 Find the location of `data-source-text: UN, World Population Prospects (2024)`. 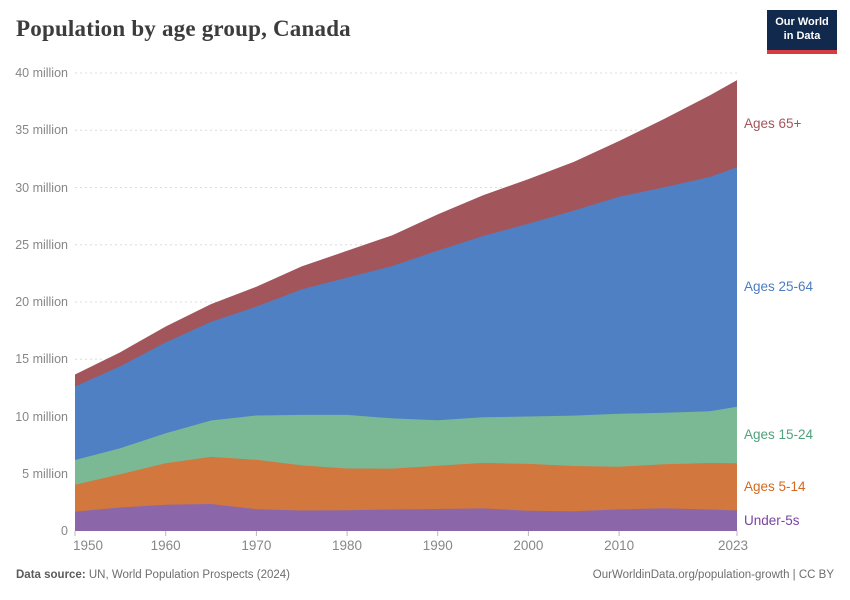

data-source-text: UN, World Population Prospects (2024) is located at coordinates (187, 575).